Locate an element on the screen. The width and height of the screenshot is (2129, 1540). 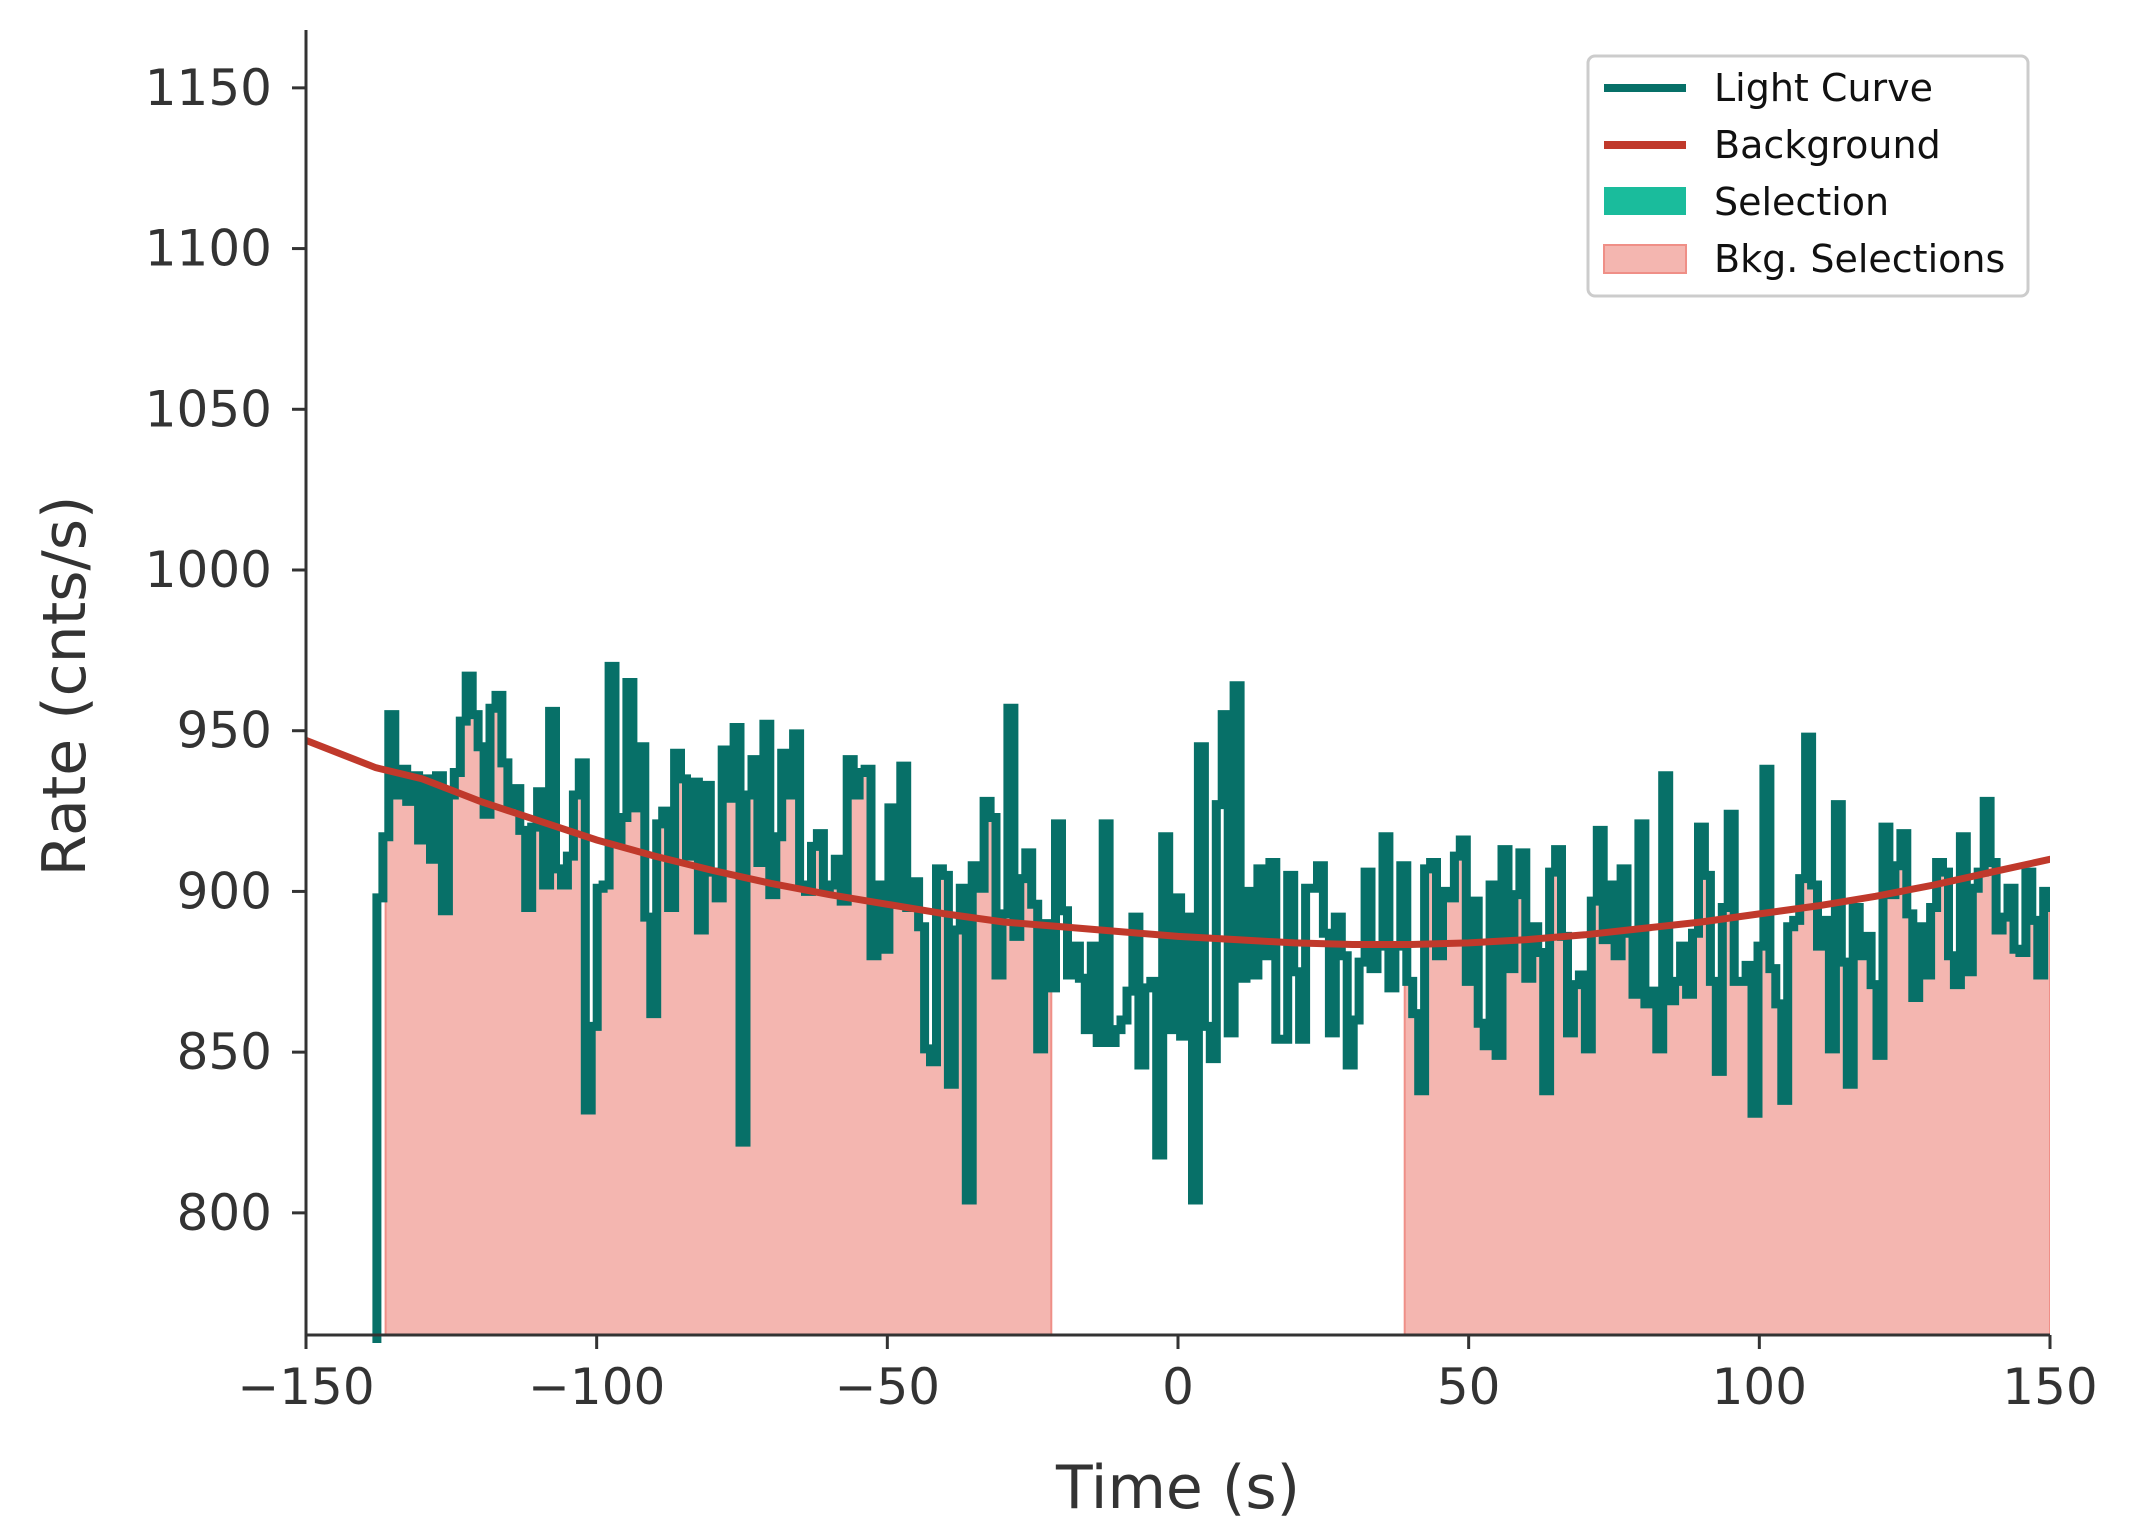
x-tick-label: −100 is located at coordinates (596, 1387).